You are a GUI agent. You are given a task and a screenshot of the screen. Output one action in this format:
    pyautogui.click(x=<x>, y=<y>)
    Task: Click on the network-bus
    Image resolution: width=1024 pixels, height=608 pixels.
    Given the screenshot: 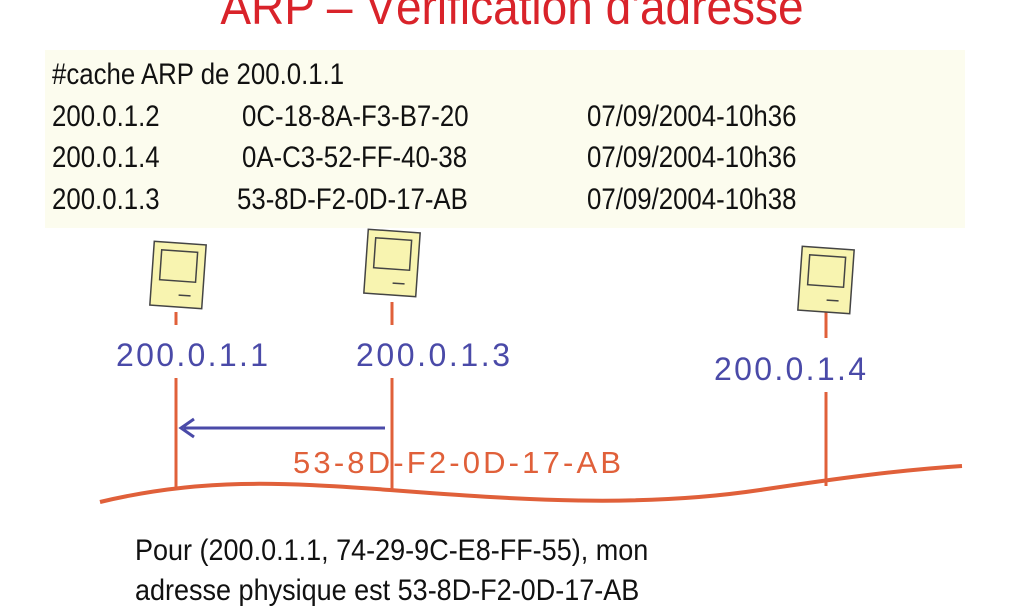 What is the action you would take?
    pyautogui.click(x=531, y=484)
    